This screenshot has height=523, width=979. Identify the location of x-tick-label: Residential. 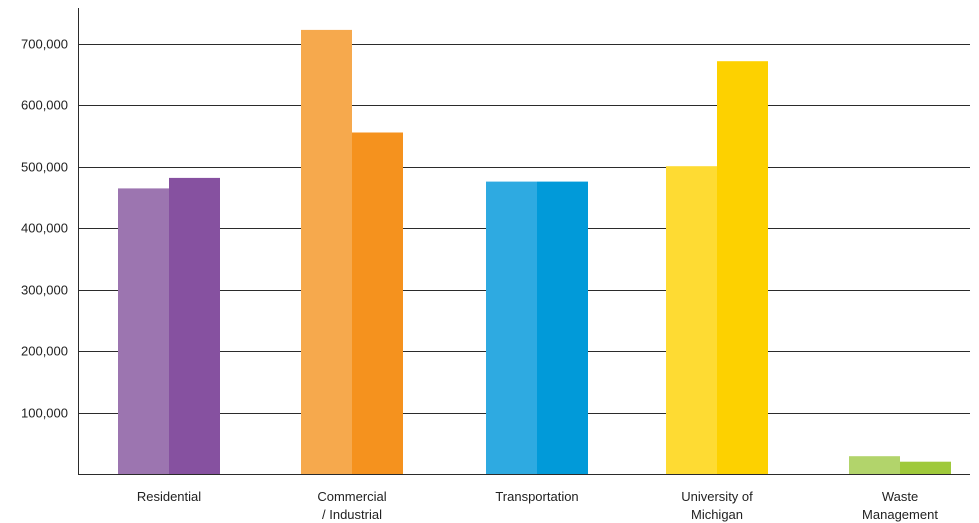
(169, 496).